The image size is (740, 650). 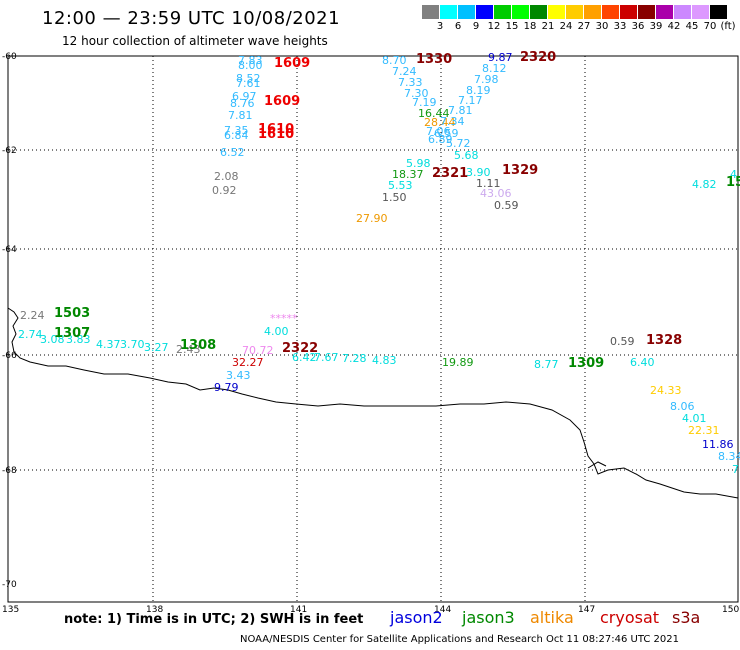 I want to click on wave-height-value: 11.86, so click(x=718, y=444).